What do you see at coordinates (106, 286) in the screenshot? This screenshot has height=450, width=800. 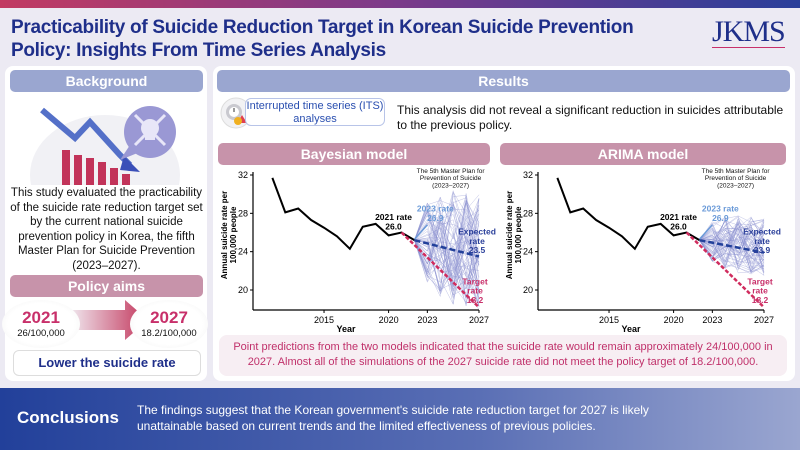 I see `policy-aims-heading: Policy aims` at bounding box center [106, 286].